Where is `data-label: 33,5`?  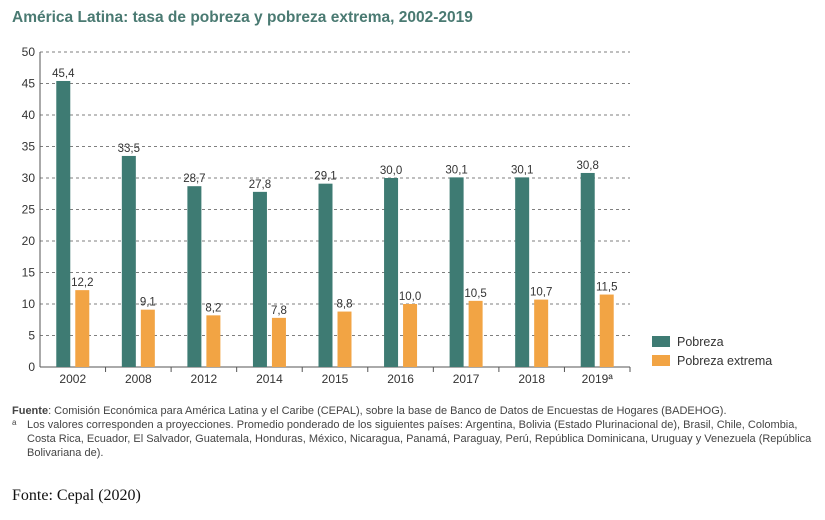 data-label: 33,5 is located at coordinates (129, 149).